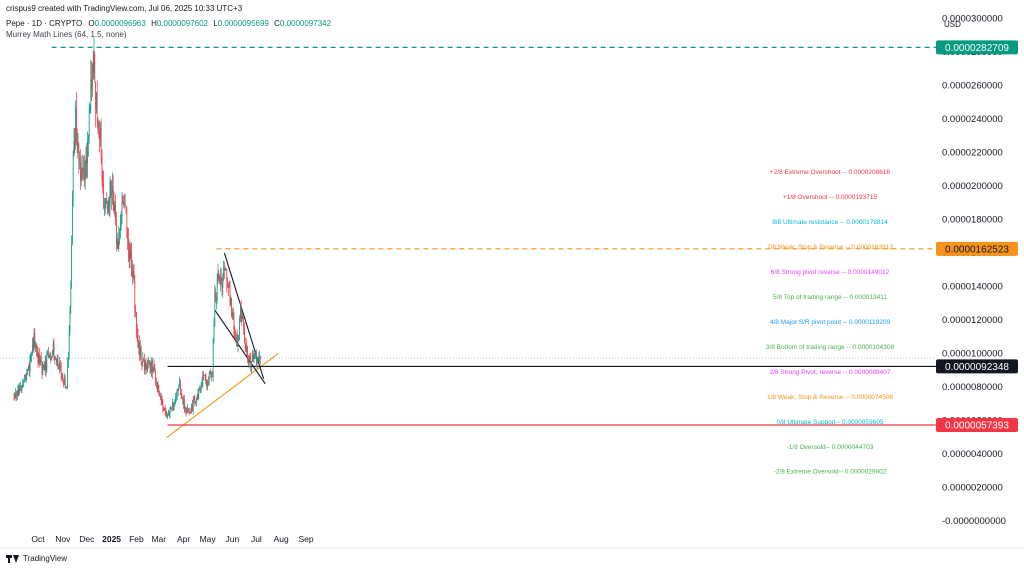  What do you see at coordinates (44, 23) in the screenshot?
I see `symbol-label: Pepe · 1D · CRYPTO` at bounding box center [44, 23].